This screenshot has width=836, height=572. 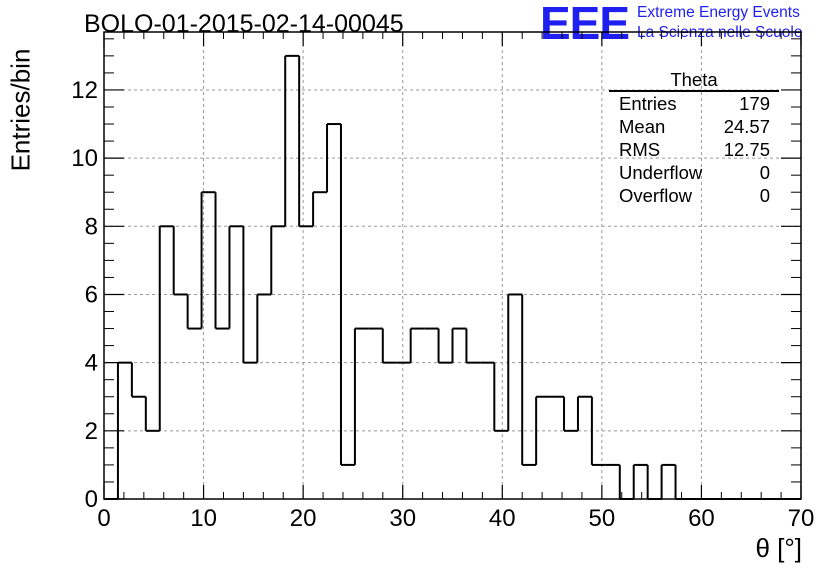 What do you see at coordinates (640, 149) in the screenshot?
I see `stats-label: RMS` at bounding box center [640, 149].